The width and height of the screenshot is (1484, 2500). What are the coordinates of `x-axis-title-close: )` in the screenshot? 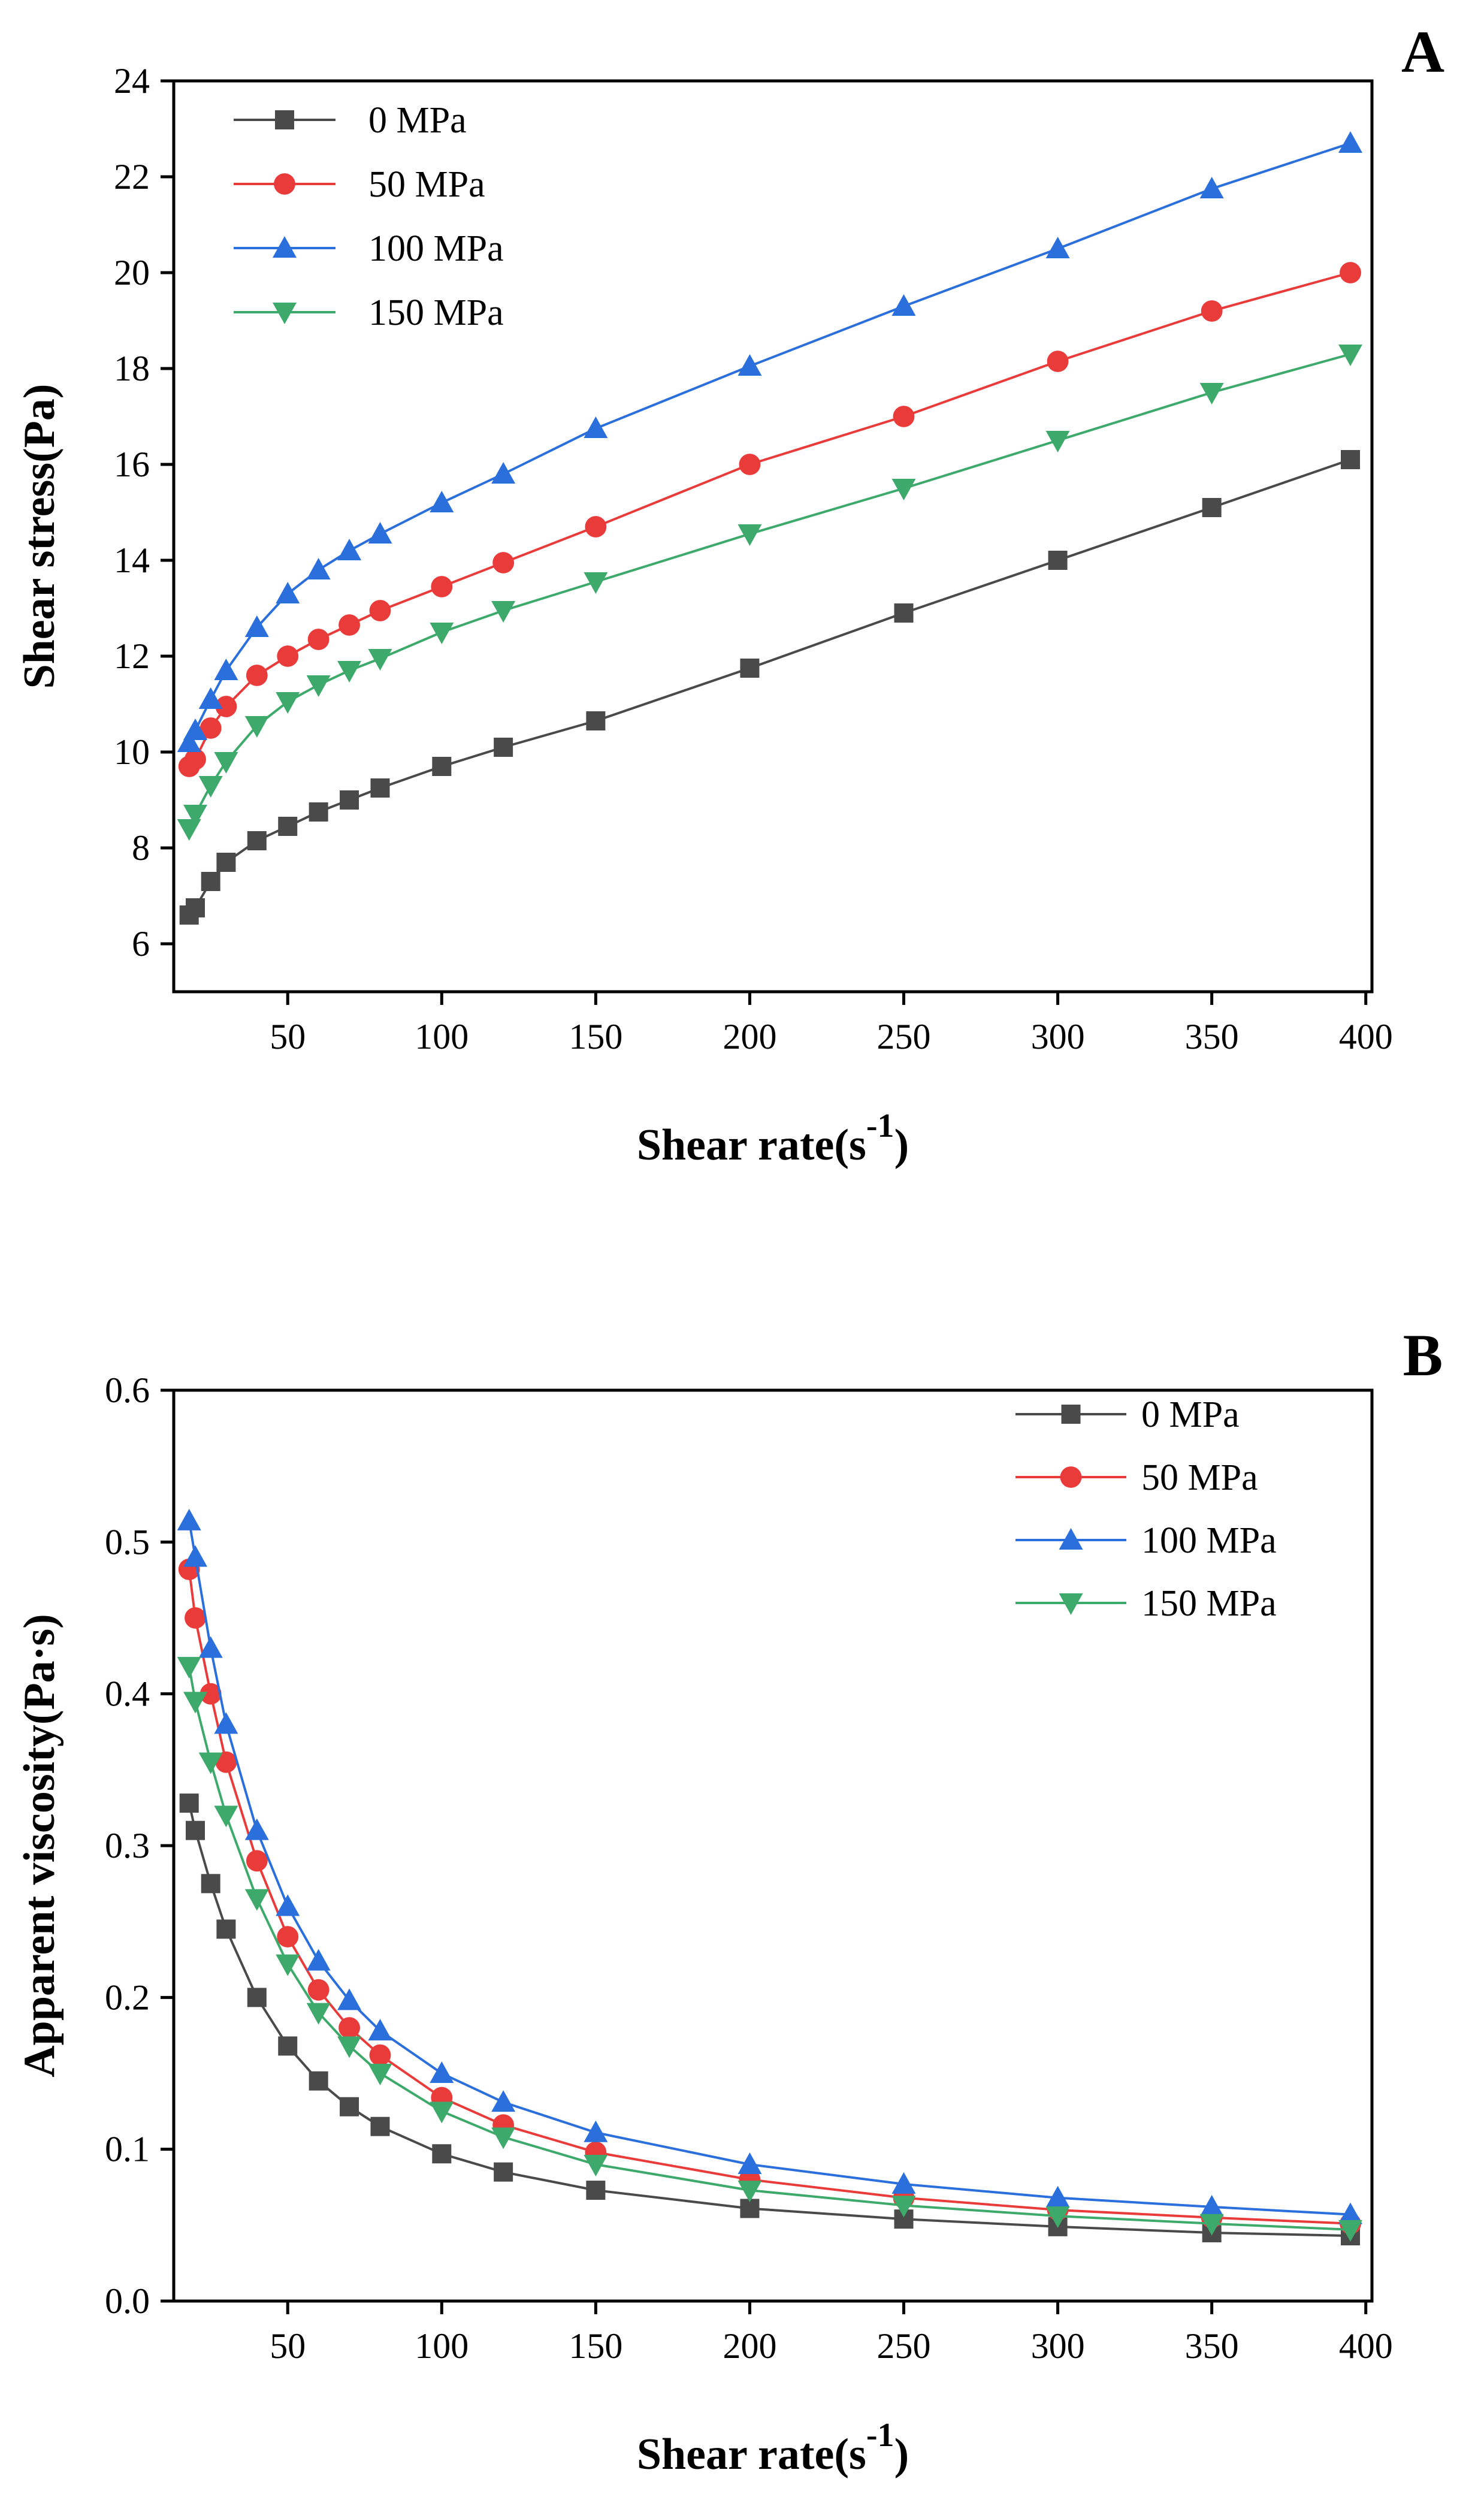 It's located at (901, 2454).